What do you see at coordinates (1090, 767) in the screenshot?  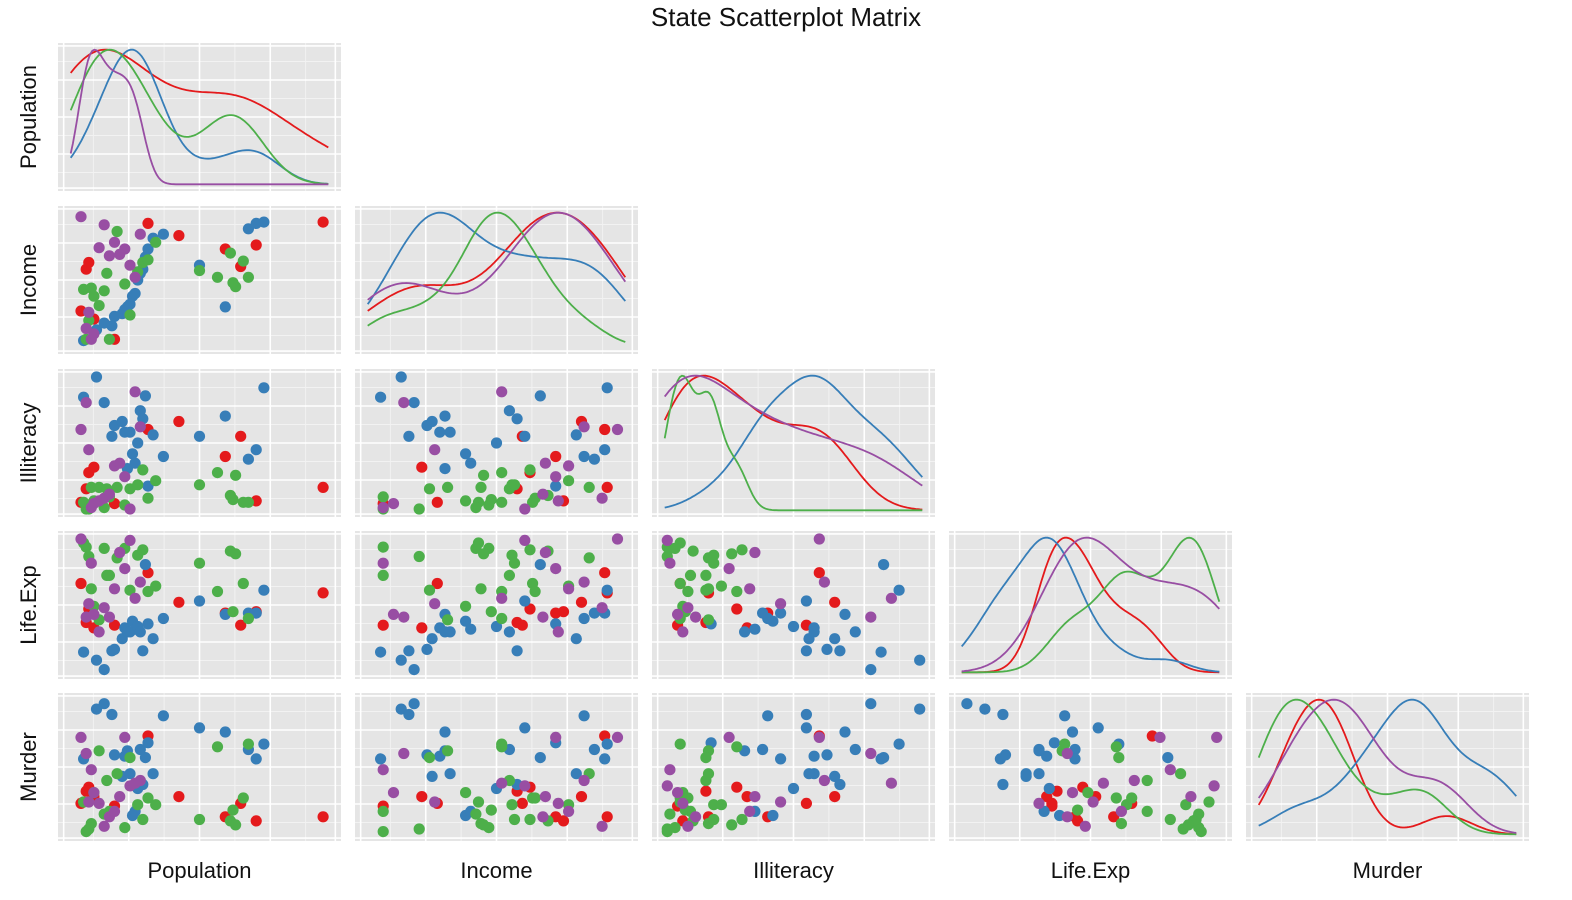 I see `panel-Murder-Life.Exp` at bounding box center [1090, 767].